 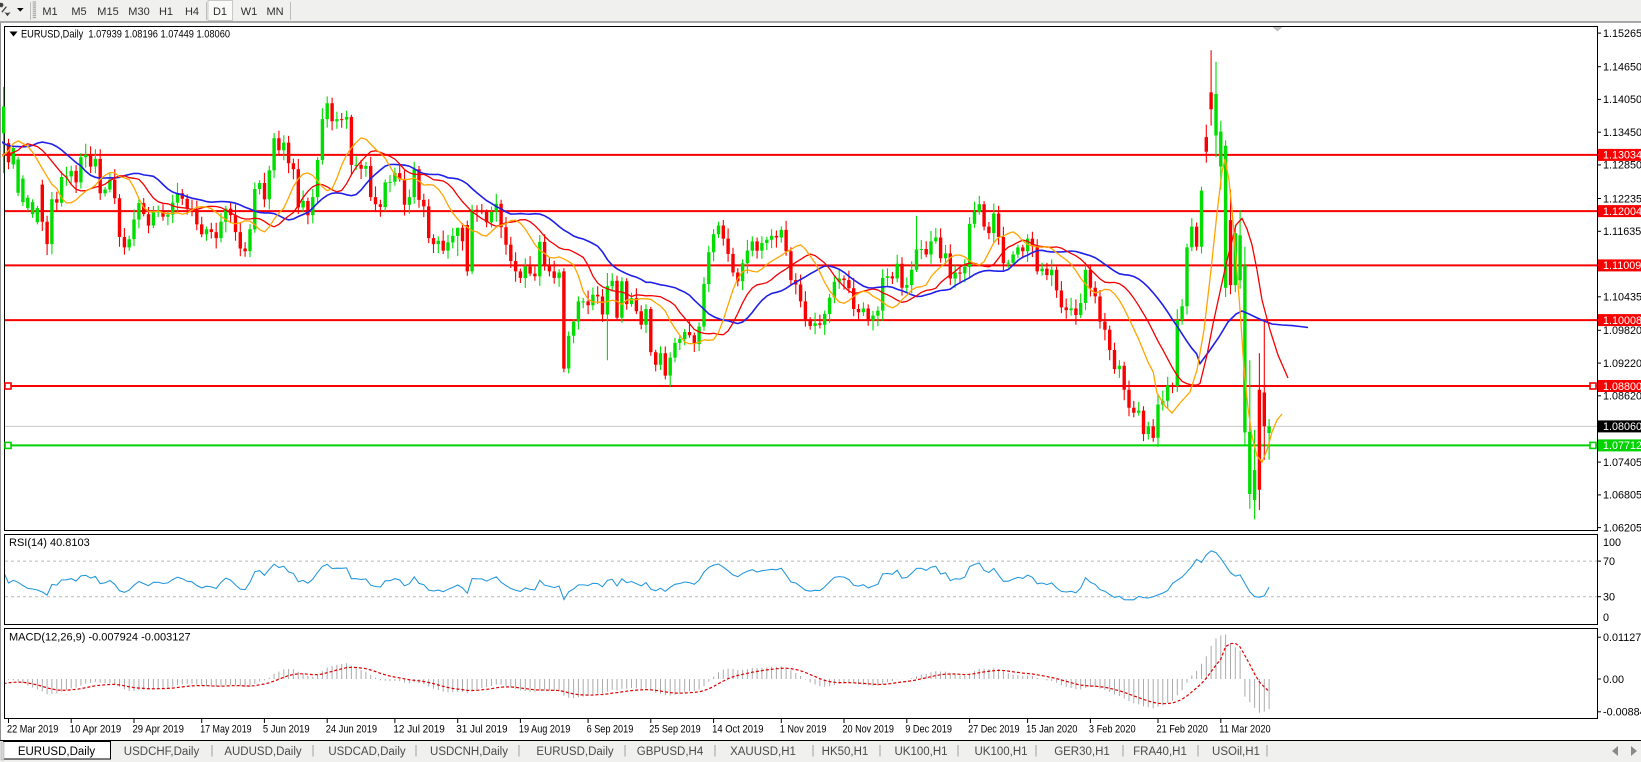 I want to click on svg-text: 1.13450, so click(x=1622, y=133).